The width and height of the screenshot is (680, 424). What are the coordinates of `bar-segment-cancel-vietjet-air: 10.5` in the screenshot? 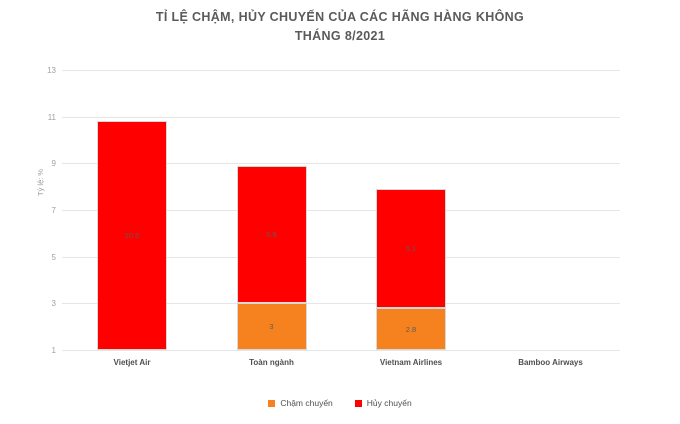 It's located at (132, 235).